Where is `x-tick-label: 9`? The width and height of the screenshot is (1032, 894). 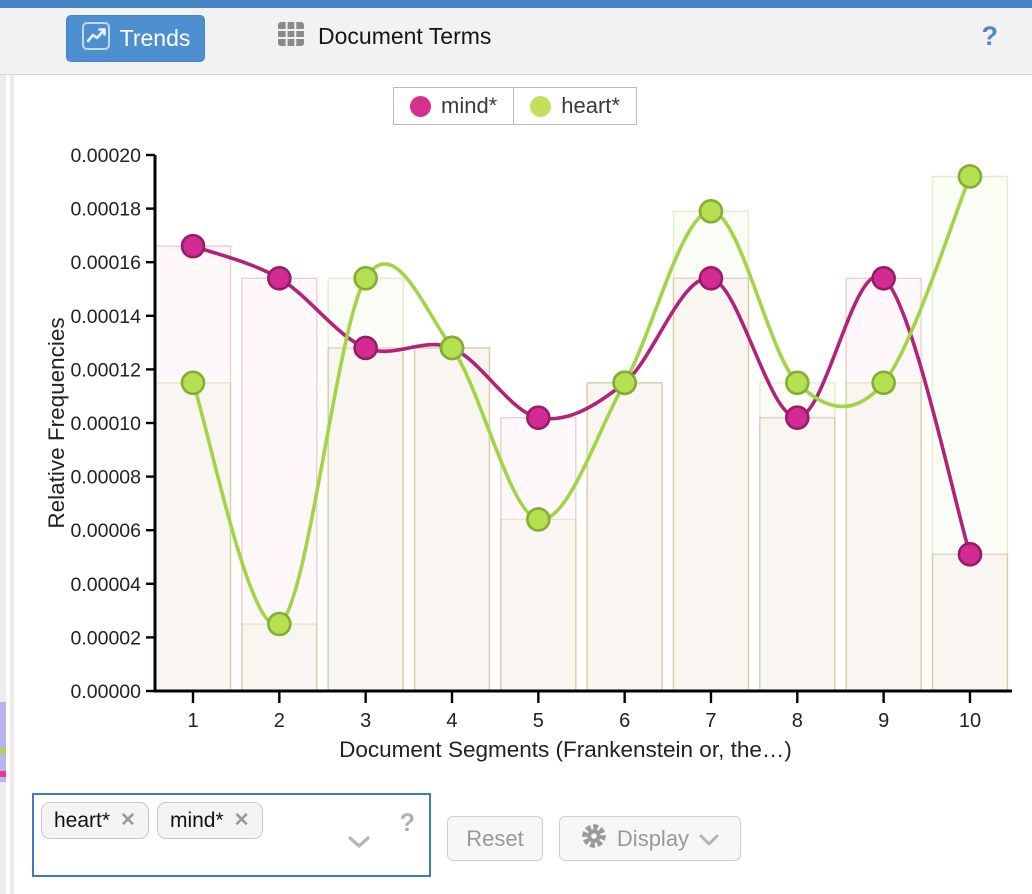
x-tick-label: 9 is located at coordinates (883, 721).